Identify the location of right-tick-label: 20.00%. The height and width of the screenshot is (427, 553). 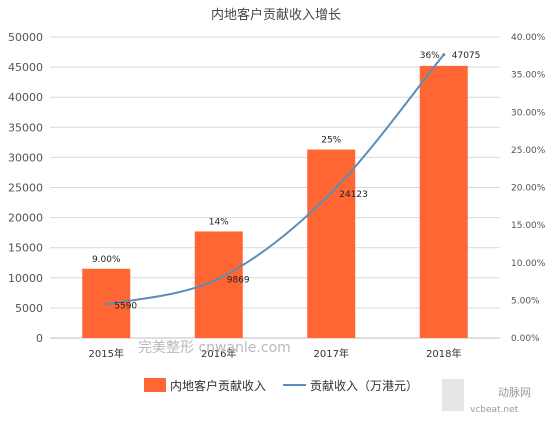
(528, 189).